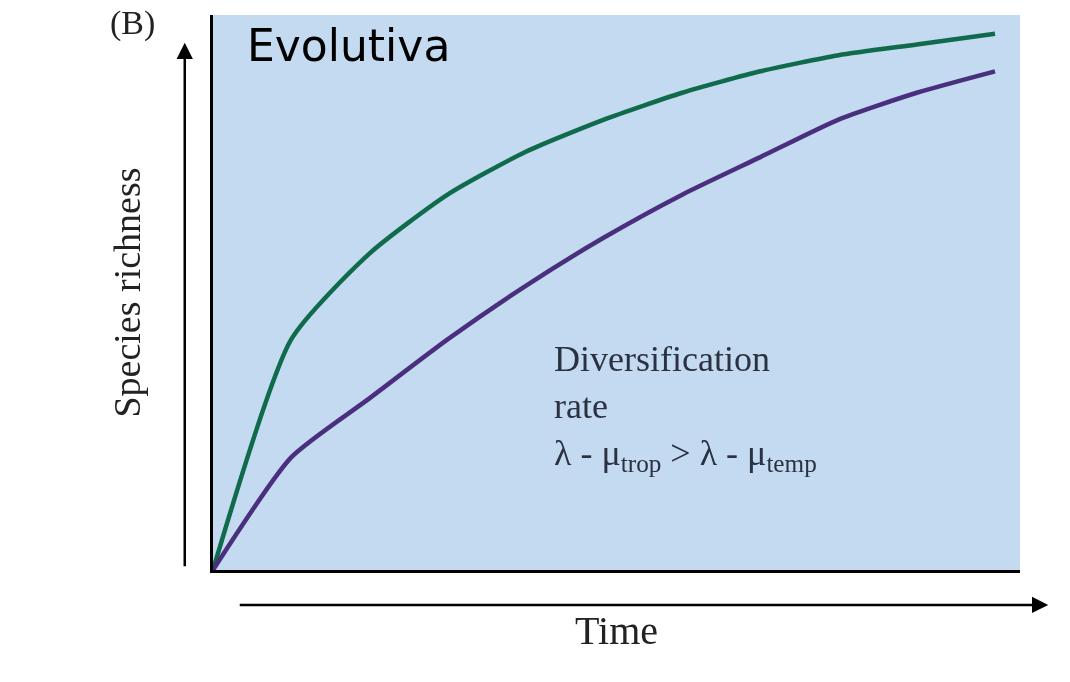 The width and height of the screenshot is (1070, 682). What do you see at coordinates (616, 631) in the screenshot?
I see `x-axis-title: Time` at bounding box center [616, 631].